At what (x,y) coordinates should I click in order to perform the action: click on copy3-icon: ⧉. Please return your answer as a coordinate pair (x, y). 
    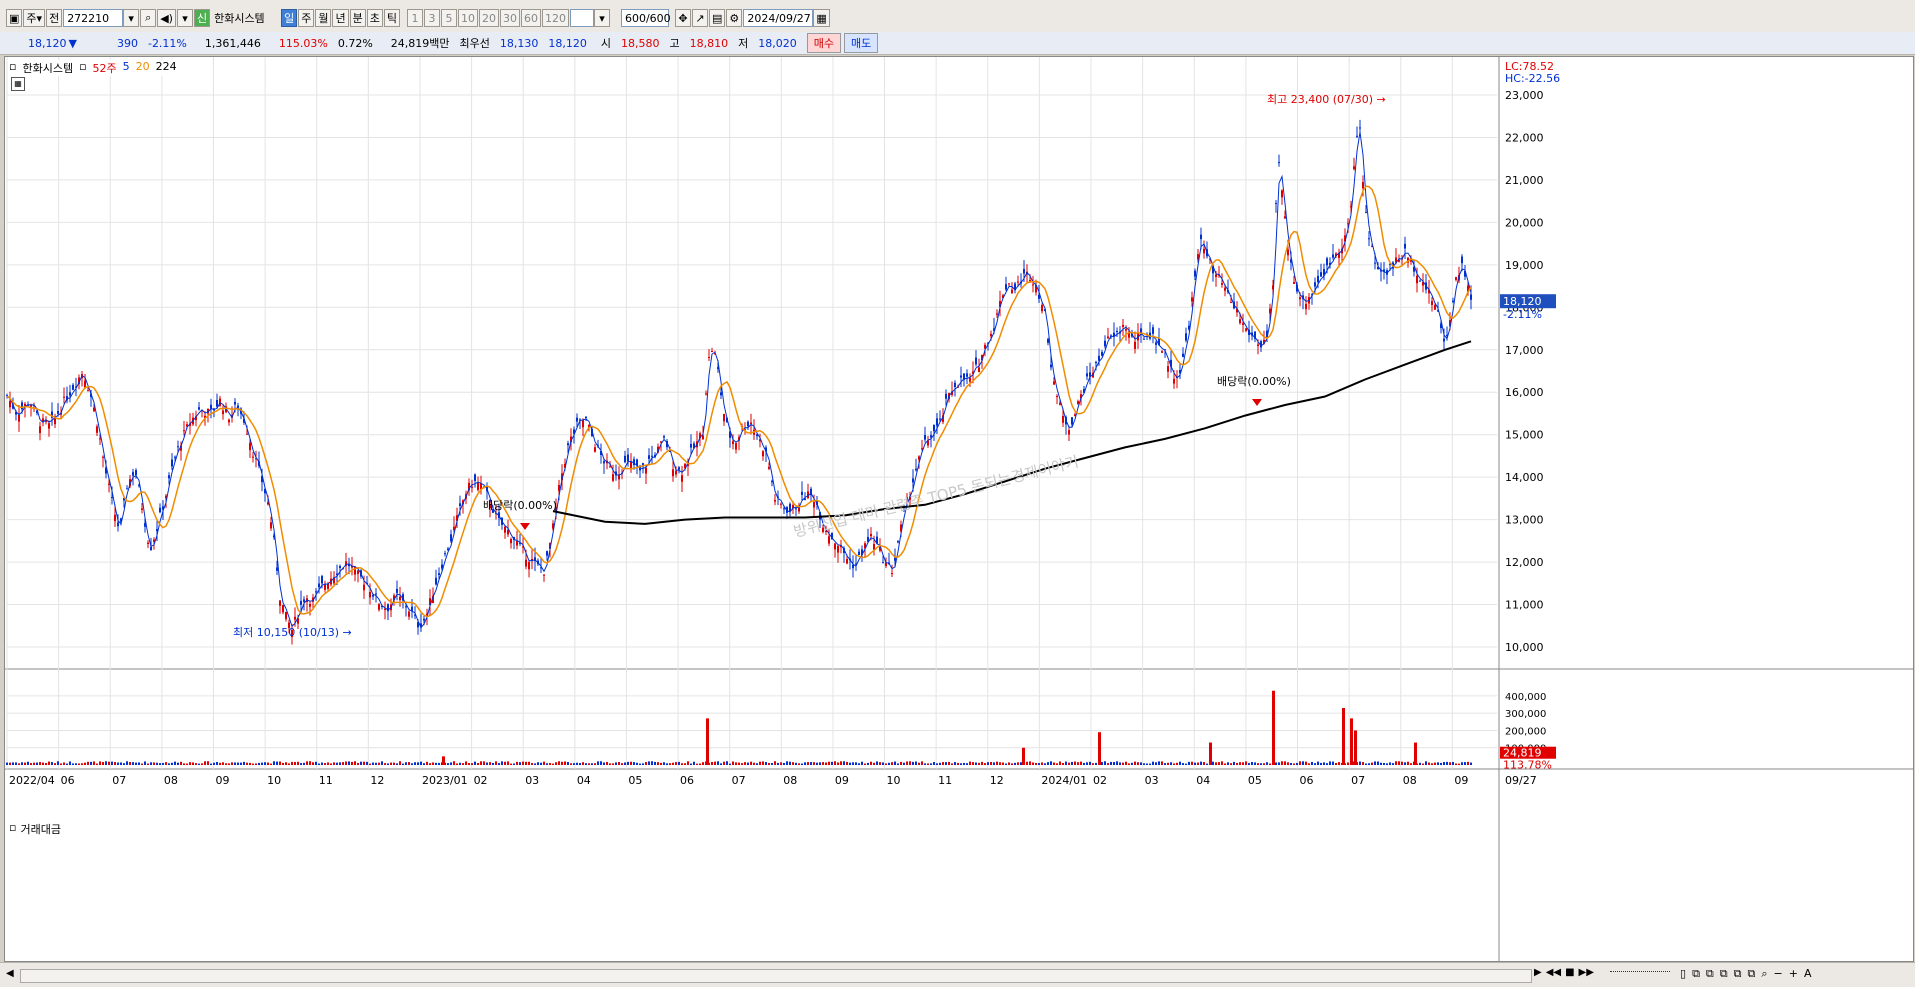
    Looking at the image, I should click on (1723, 973).